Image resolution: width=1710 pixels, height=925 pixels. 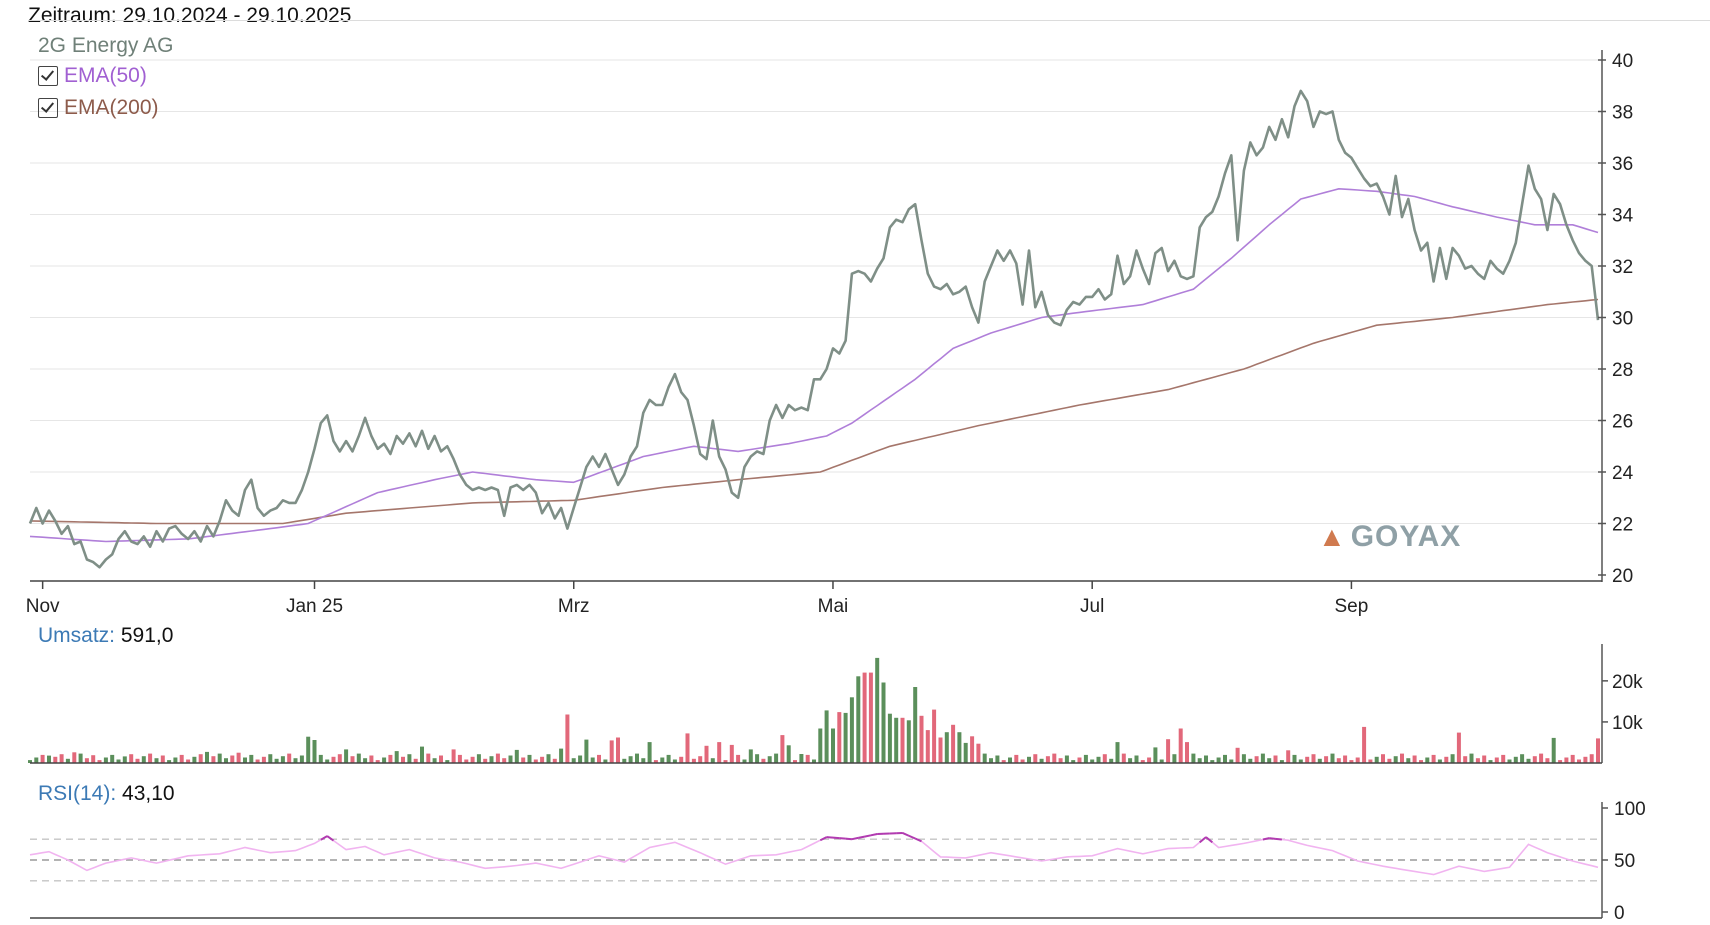 What do you see at coordinates (869, 20) in the screenshot?
I see `header-divider` at bounding box center [869, 20].